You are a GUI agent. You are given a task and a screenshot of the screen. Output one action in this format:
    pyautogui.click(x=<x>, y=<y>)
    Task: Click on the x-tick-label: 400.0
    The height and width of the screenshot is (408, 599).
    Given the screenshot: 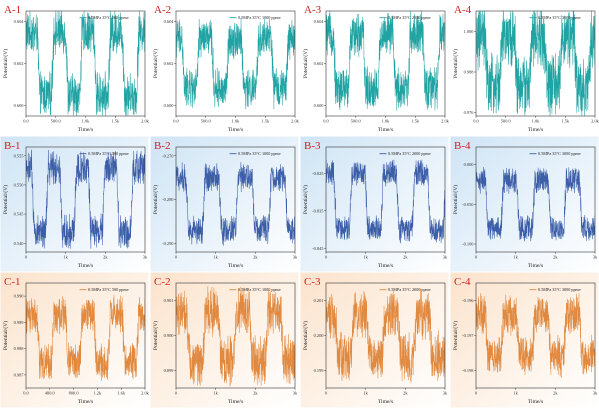 What is the action you would take?
    pyautogui.click(x=50, y=393)
    